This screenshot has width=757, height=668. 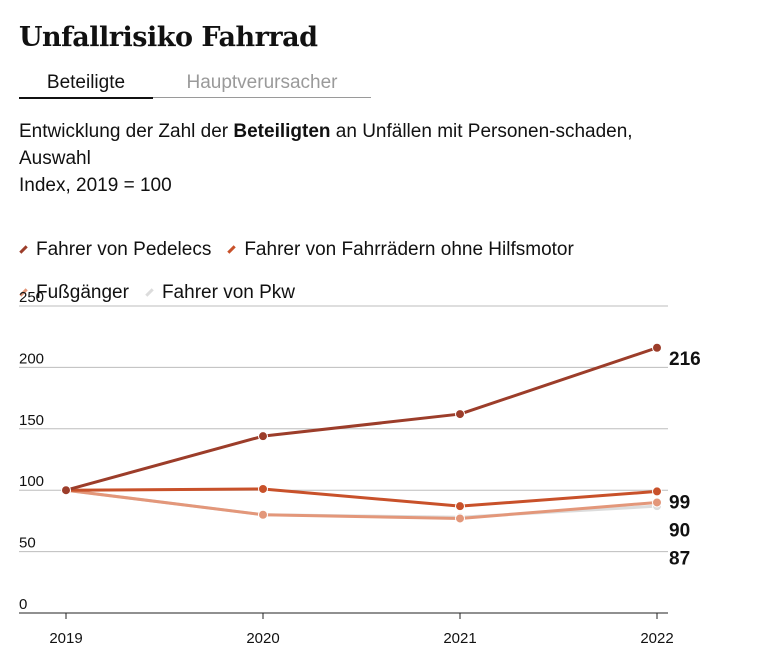 I want to click on y-tick-label: 0, so click(x=23, y=604).